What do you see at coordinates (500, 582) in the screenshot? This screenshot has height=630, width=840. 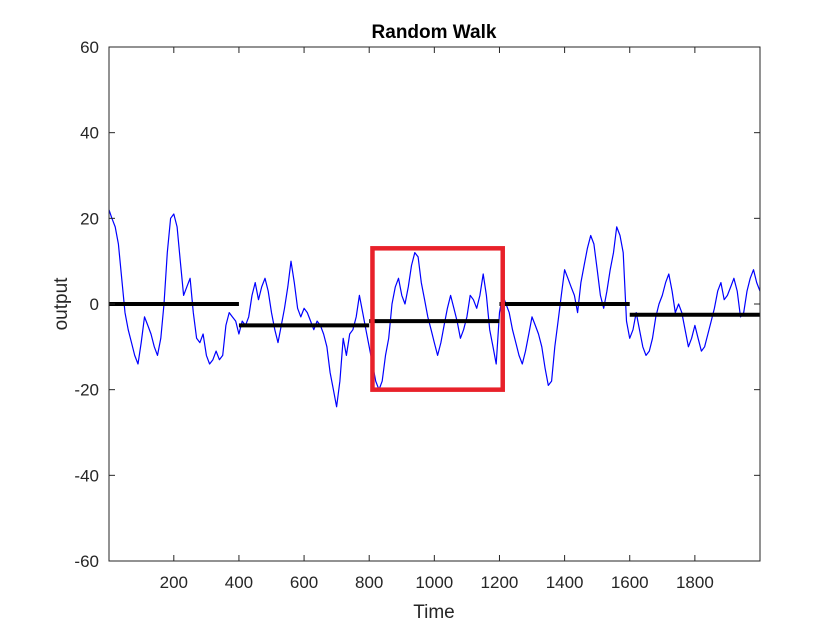 I see `x-tick-label-1200: 1200` at bounding box center [500, 582].